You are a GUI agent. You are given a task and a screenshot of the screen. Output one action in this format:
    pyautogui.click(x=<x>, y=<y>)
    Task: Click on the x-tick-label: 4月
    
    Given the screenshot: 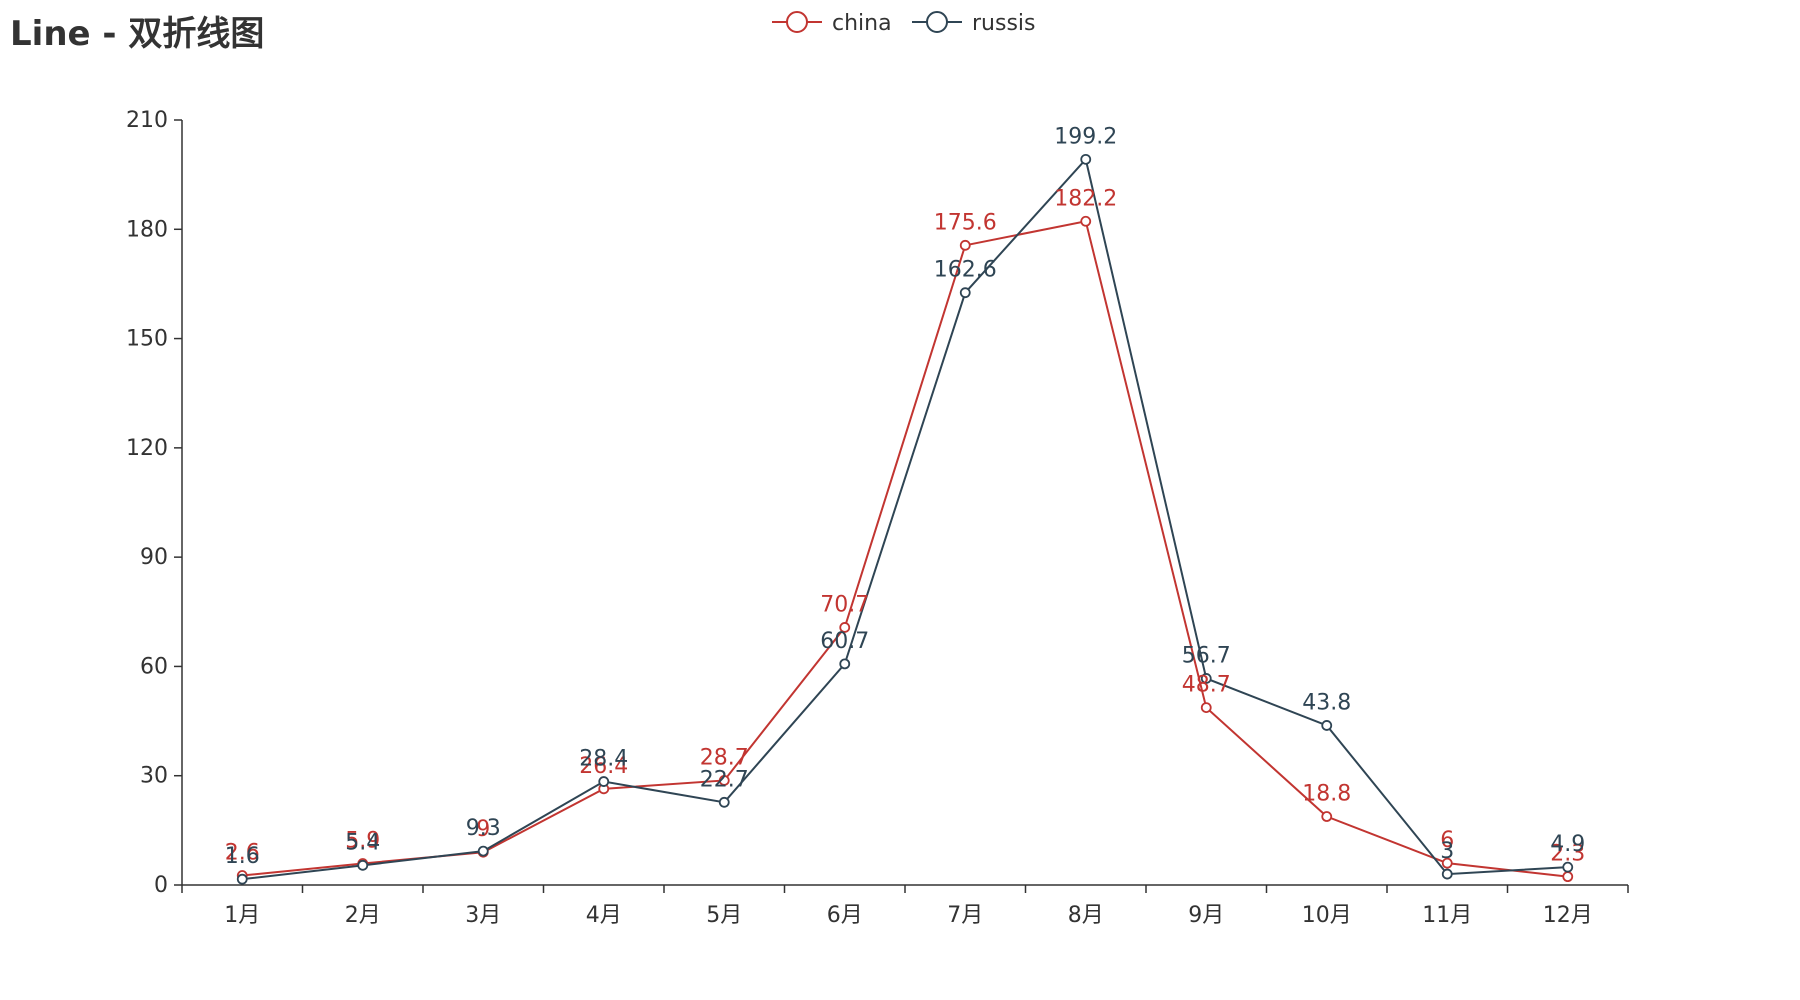 What is the action you would take?
    pyautogui.click(x=604, y=915)
    